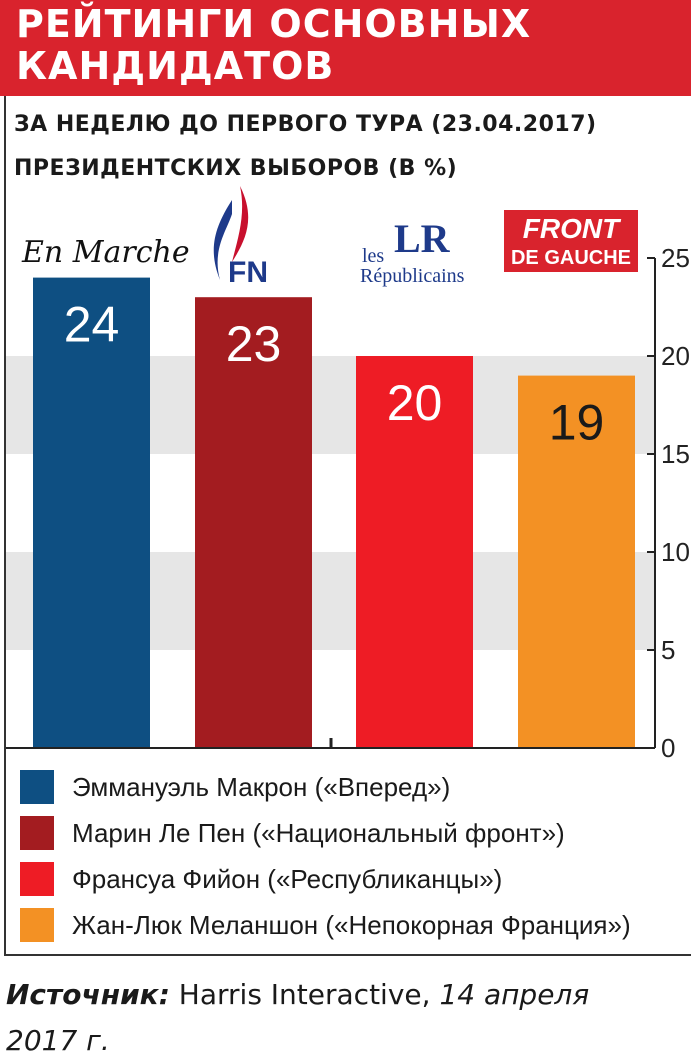 Image resolution: width=691 pixels, height=1057 pixels. What do you see at coordinates (577, 423) in the screenshot?
I see `bar-melenchon-value-label: 19` at bounding box center [577, 423].